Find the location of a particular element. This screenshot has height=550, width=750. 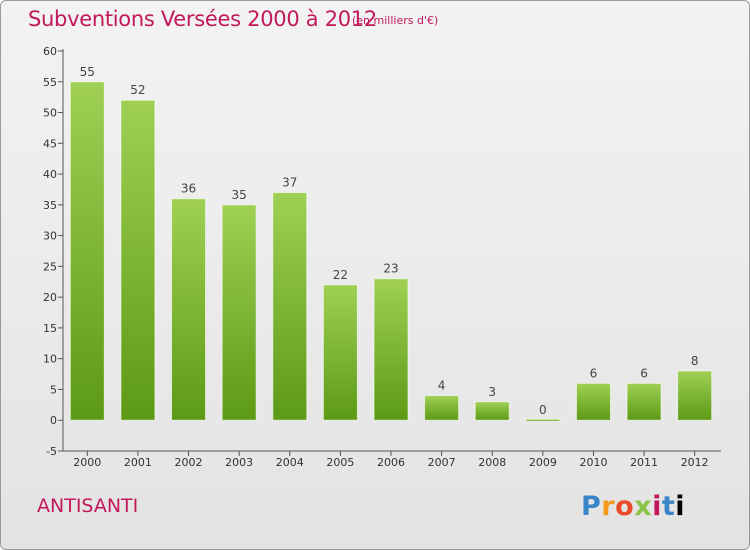

bar-2000 is located at coordinates (87, 251).